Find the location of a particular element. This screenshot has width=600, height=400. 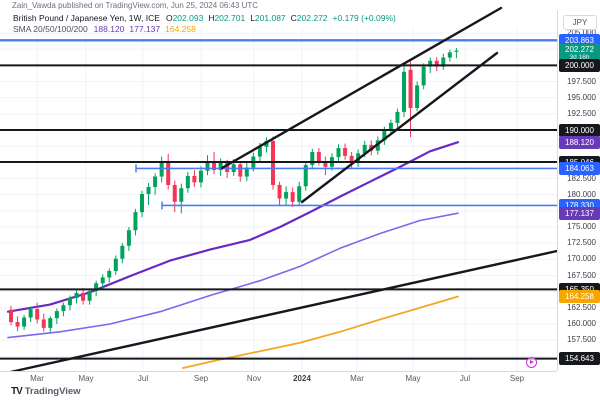

price-badge: 164.258 is located at coordinates (579, 296).